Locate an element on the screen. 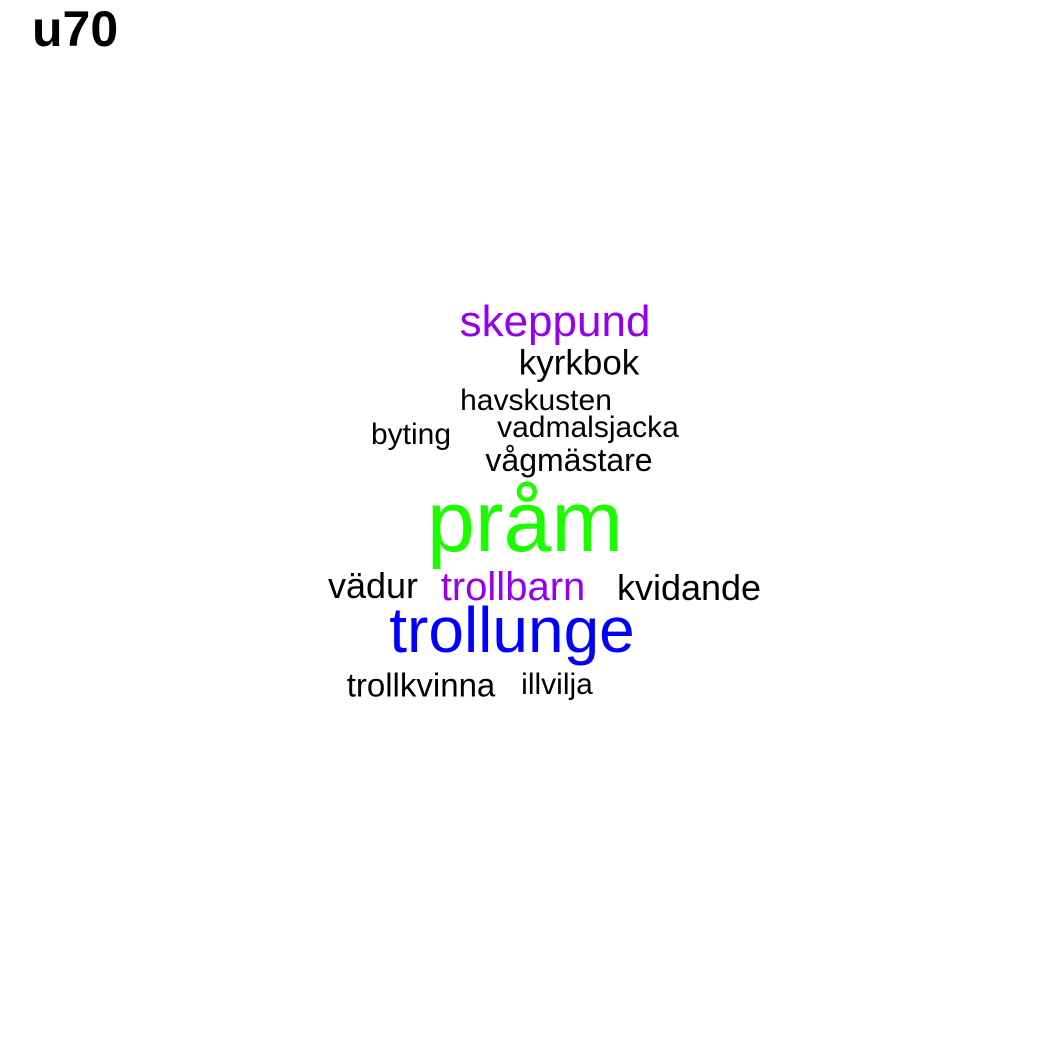 This screenshot has height=1050, width=1050. title: u70 is located at coordinates (75, 29).